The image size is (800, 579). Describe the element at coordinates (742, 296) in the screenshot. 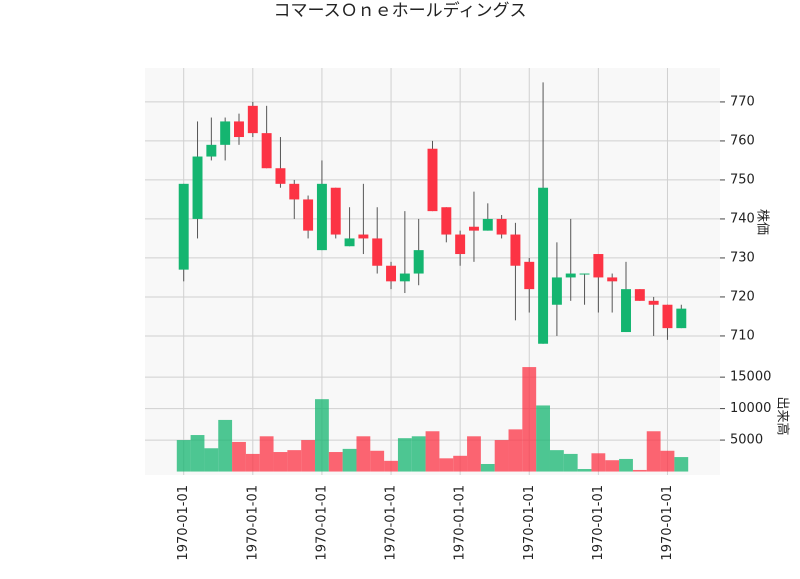

I see `y-tick-label: 720` at that location.